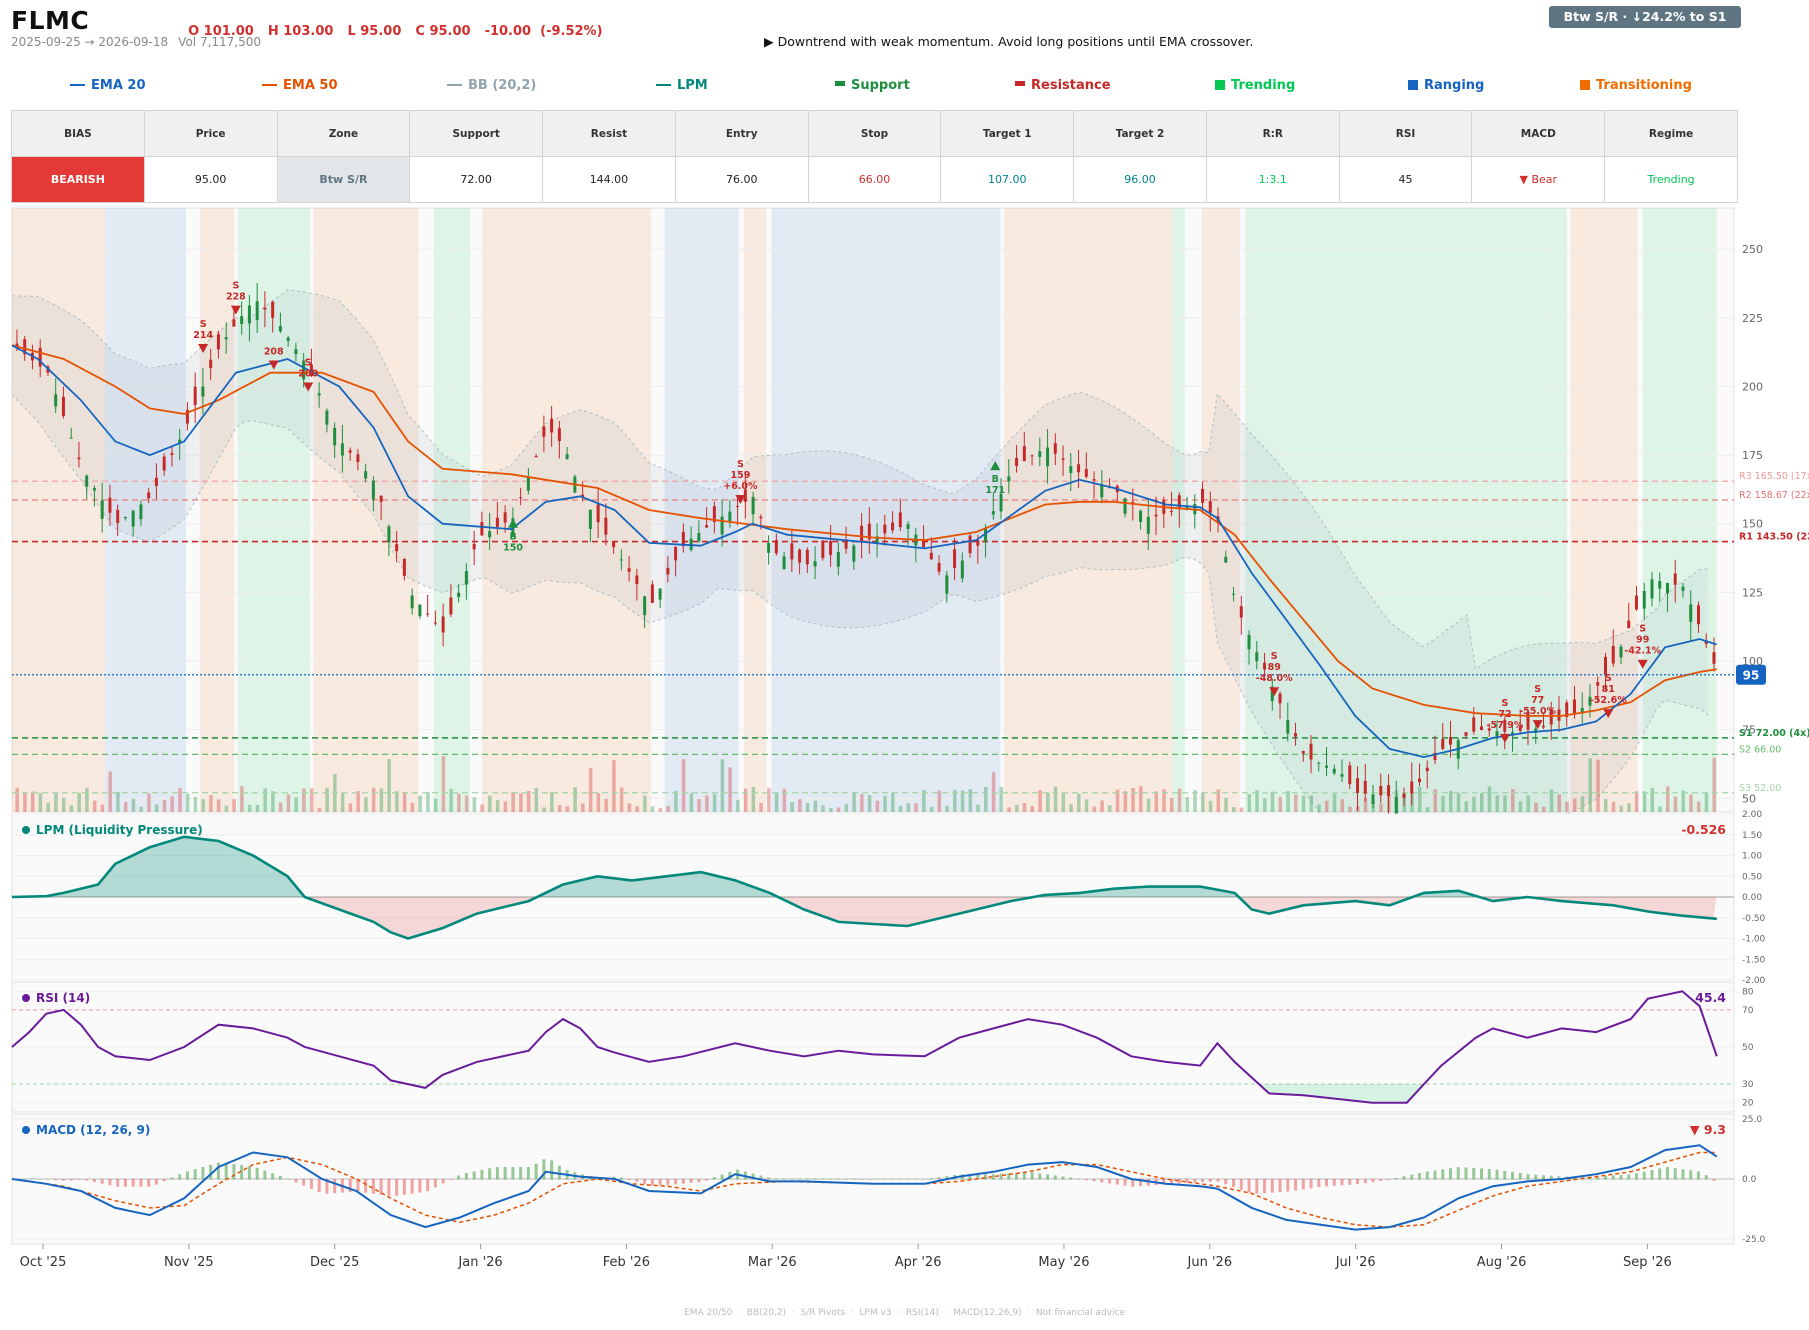 The width and height of the screenshot is (1809, 1330). Describe the element at coordinates (1754, 1240) in the screenshot. I see `macd-tick-label: -25.0` at that location.